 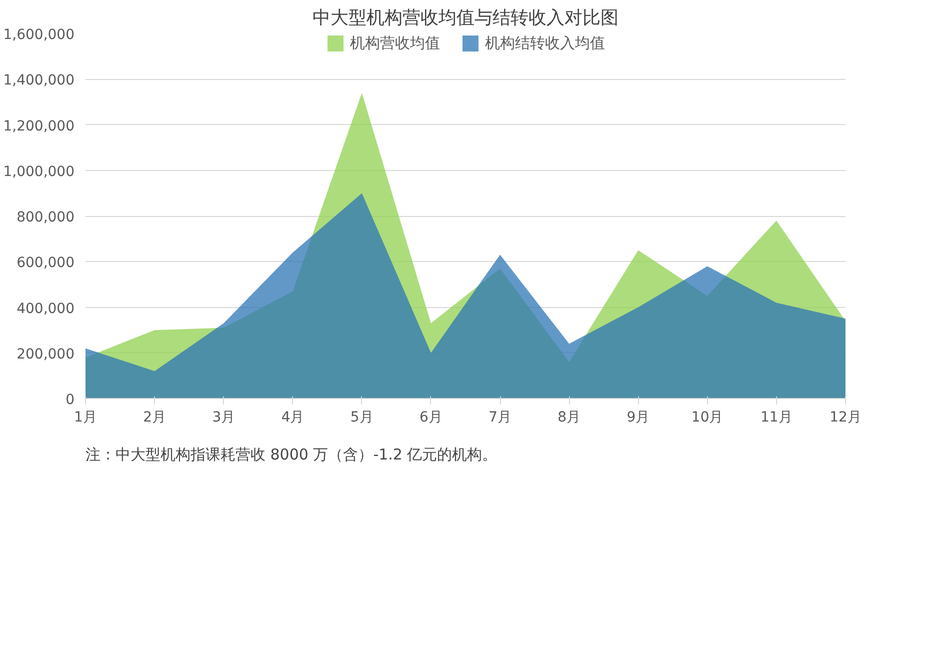 I want to click on x-tick-label: 2月, so click(x=154, y=418).